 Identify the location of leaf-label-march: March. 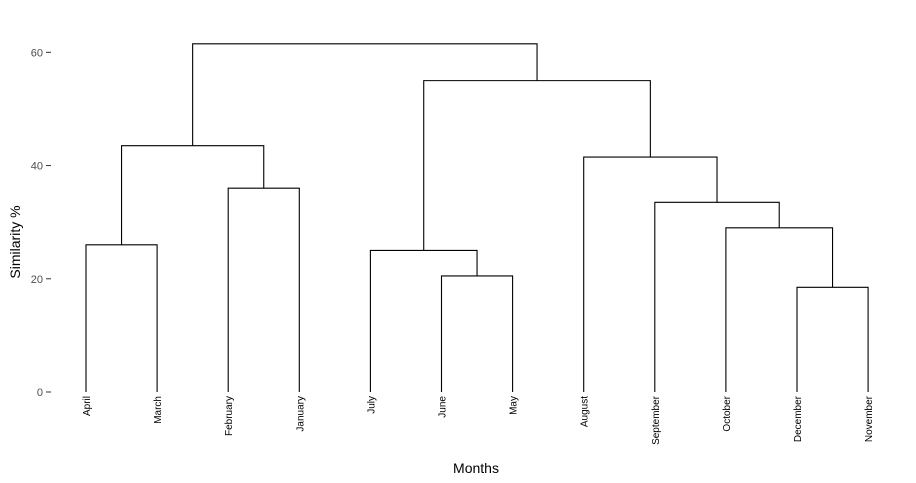
(158, 410).